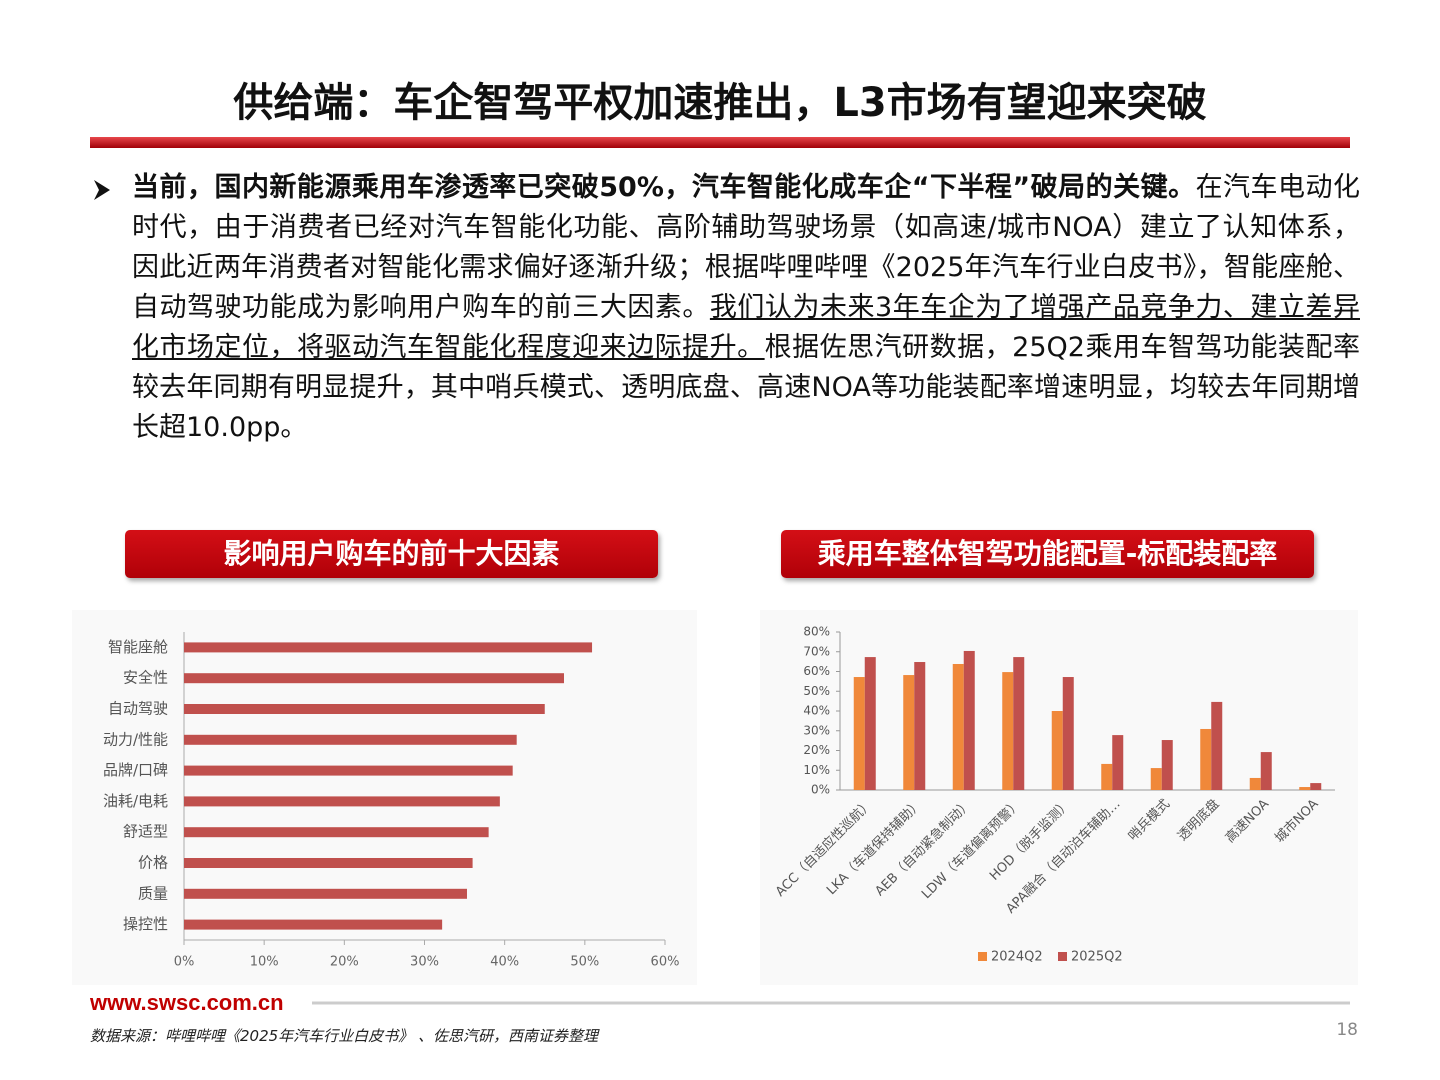 The image size is (1440, 1080). Describe the element at coordinates (1297, 821) in the screenshot. I see `x-tick-label: 城市NOA` at that location.